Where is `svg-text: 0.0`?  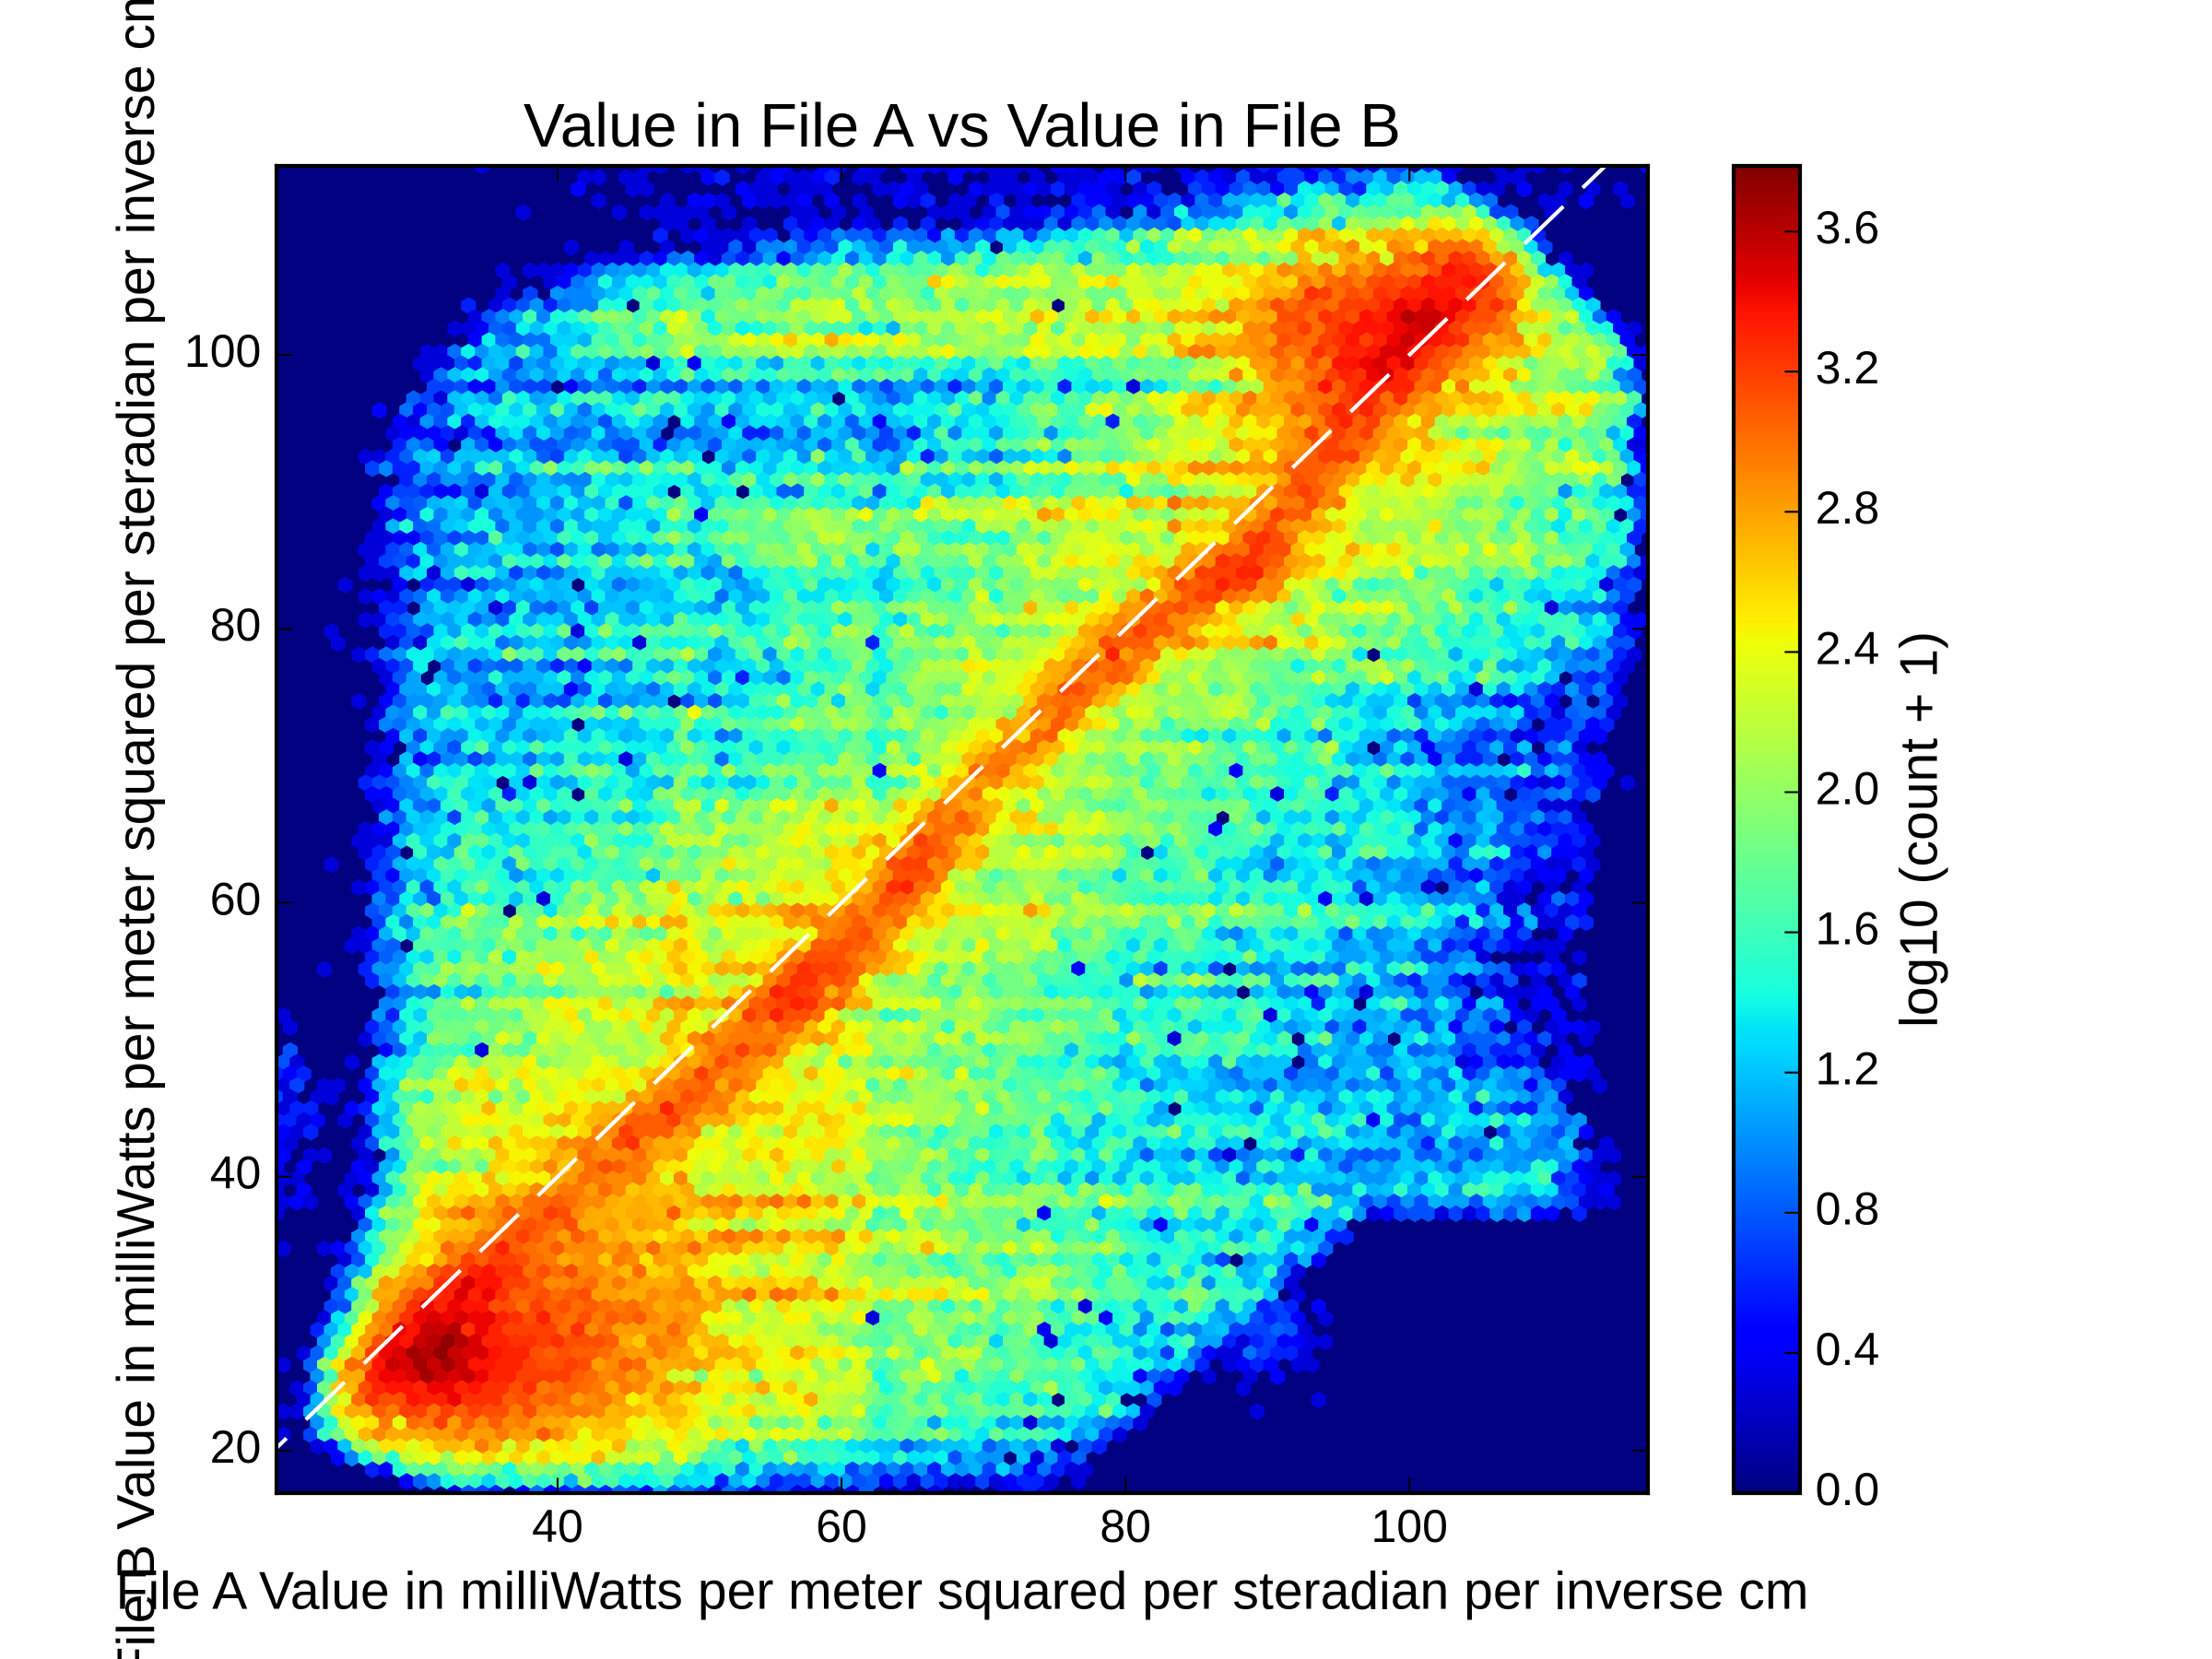
svg-text: 0.0 is located at coordinates (1848, 1489).